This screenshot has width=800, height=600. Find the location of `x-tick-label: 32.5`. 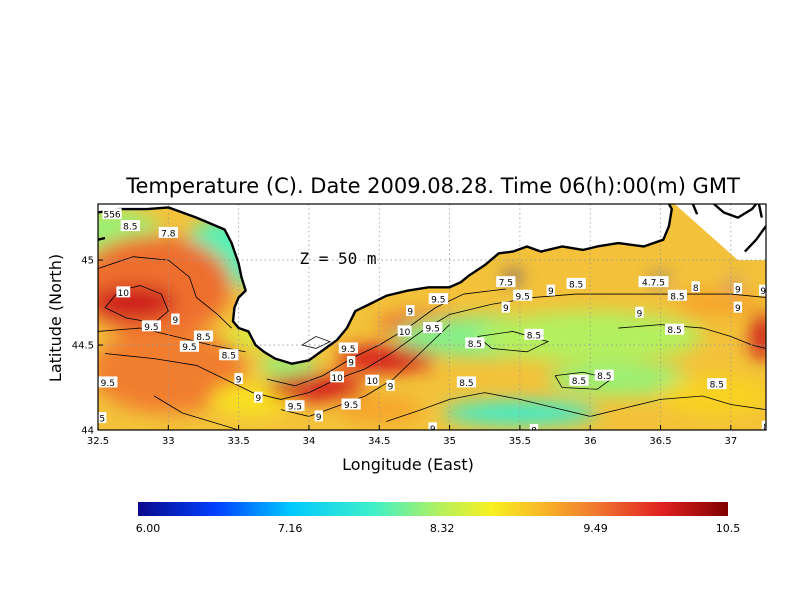

x-tick-label: 32.5 is located at coordinates (98, 441).